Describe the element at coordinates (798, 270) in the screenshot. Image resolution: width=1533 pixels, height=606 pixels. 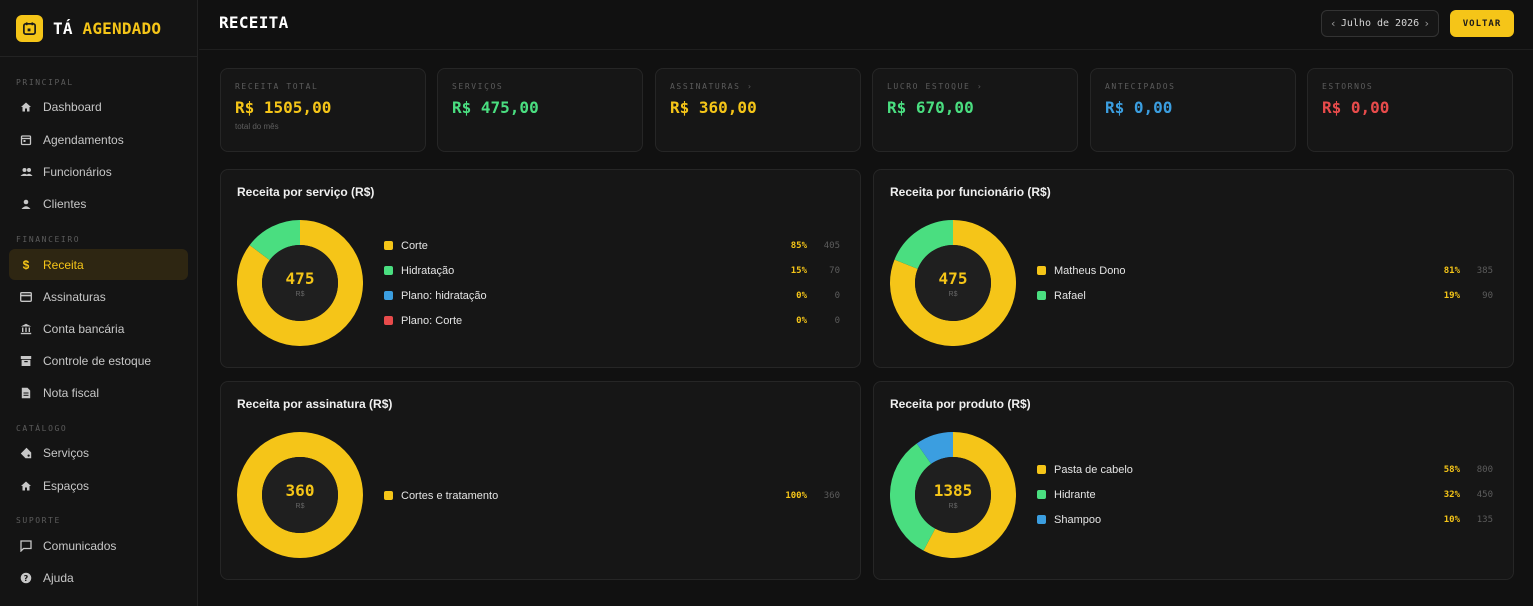
I see `legend-percent: 15%` at that location.